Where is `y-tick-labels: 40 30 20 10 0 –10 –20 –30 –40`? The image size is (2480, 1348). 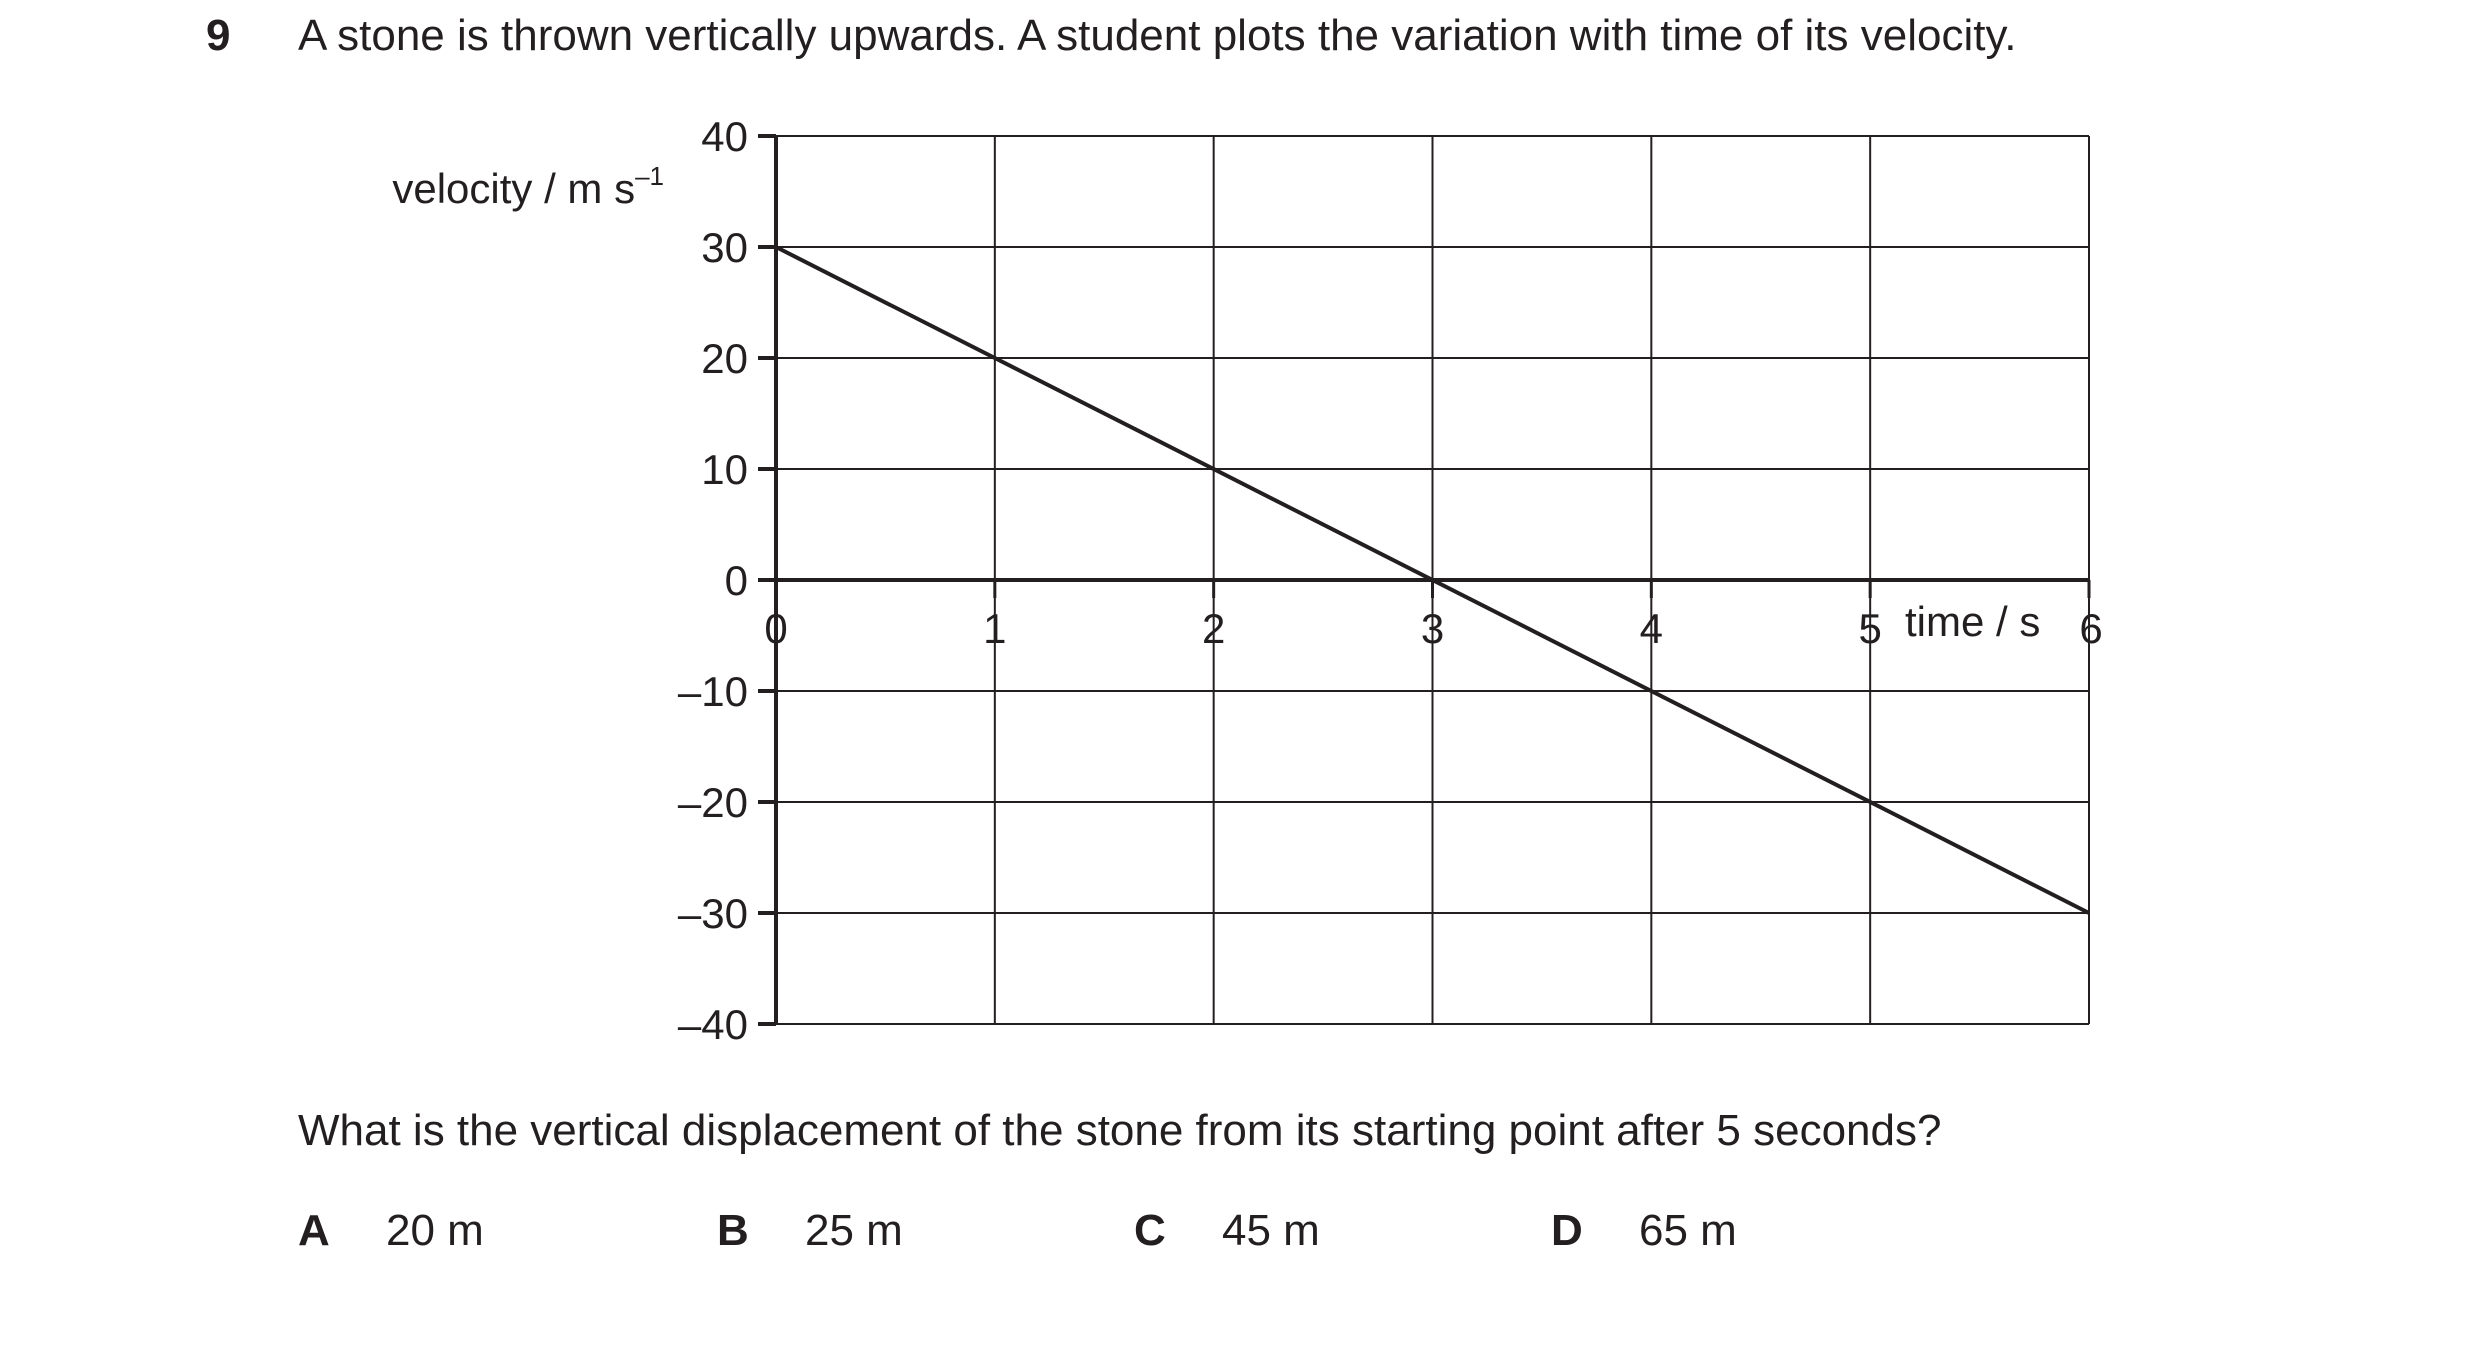 y-tick-labels: 40 30 20 10 0 –10 –20 –30 –40 is located at coordinates (713, 580).